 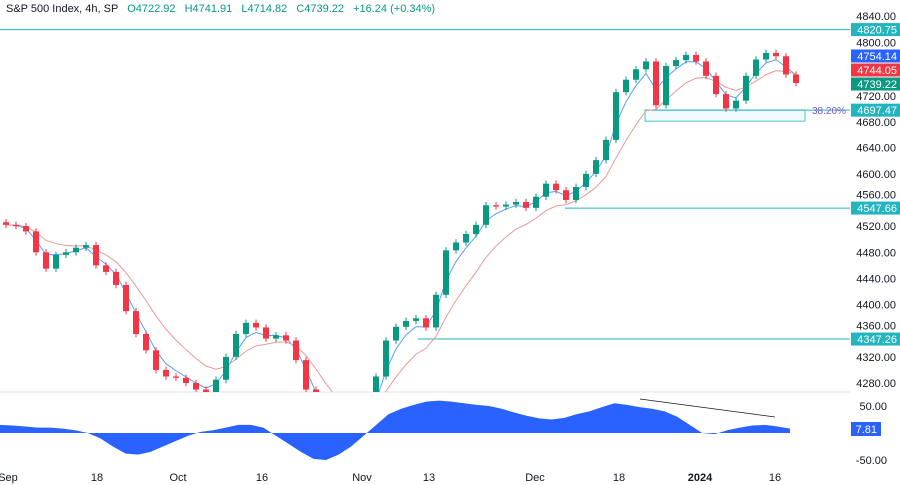 I want to click on fib-zone-box, so click(x=725, y=115).